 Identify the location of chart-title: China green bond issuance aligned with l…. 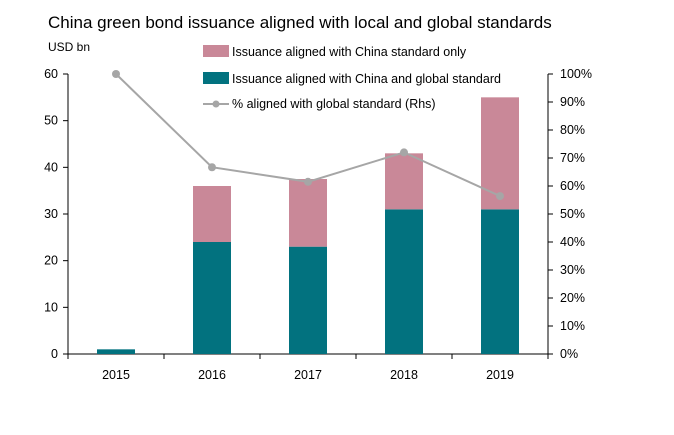
(300, 22).